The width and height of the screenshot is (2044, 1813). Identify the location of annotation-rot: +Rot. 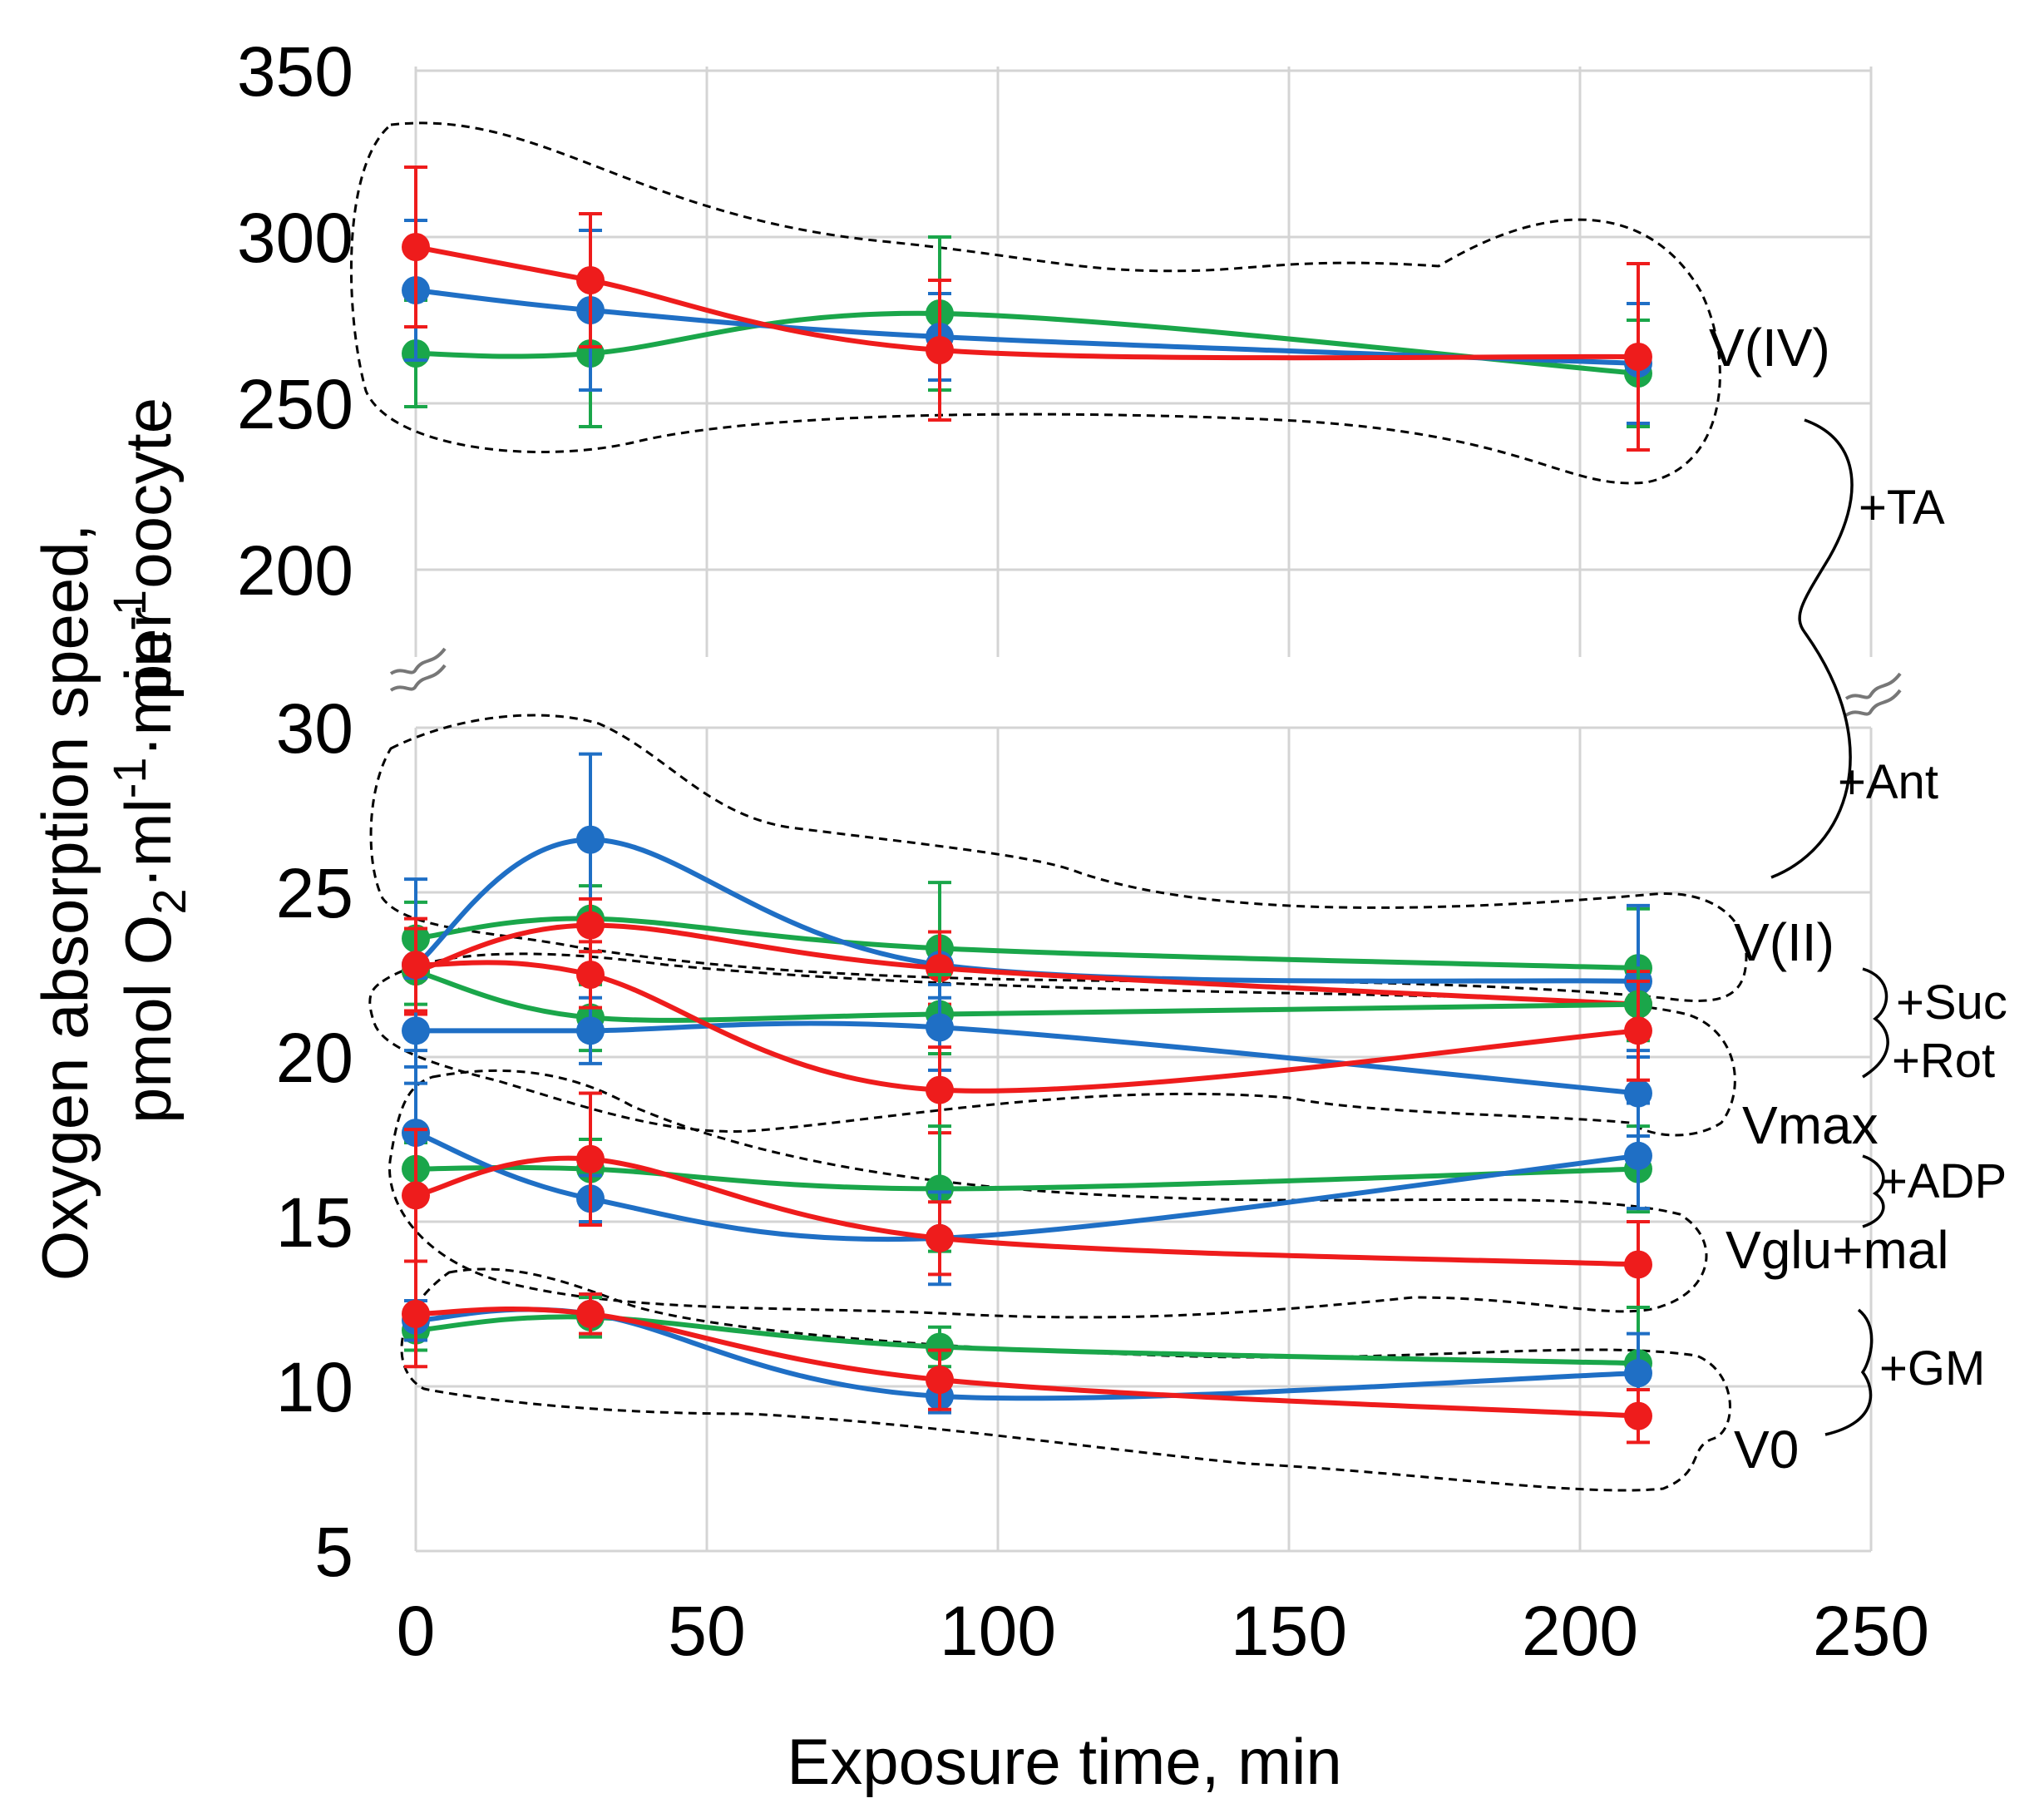
(1944, 1061).